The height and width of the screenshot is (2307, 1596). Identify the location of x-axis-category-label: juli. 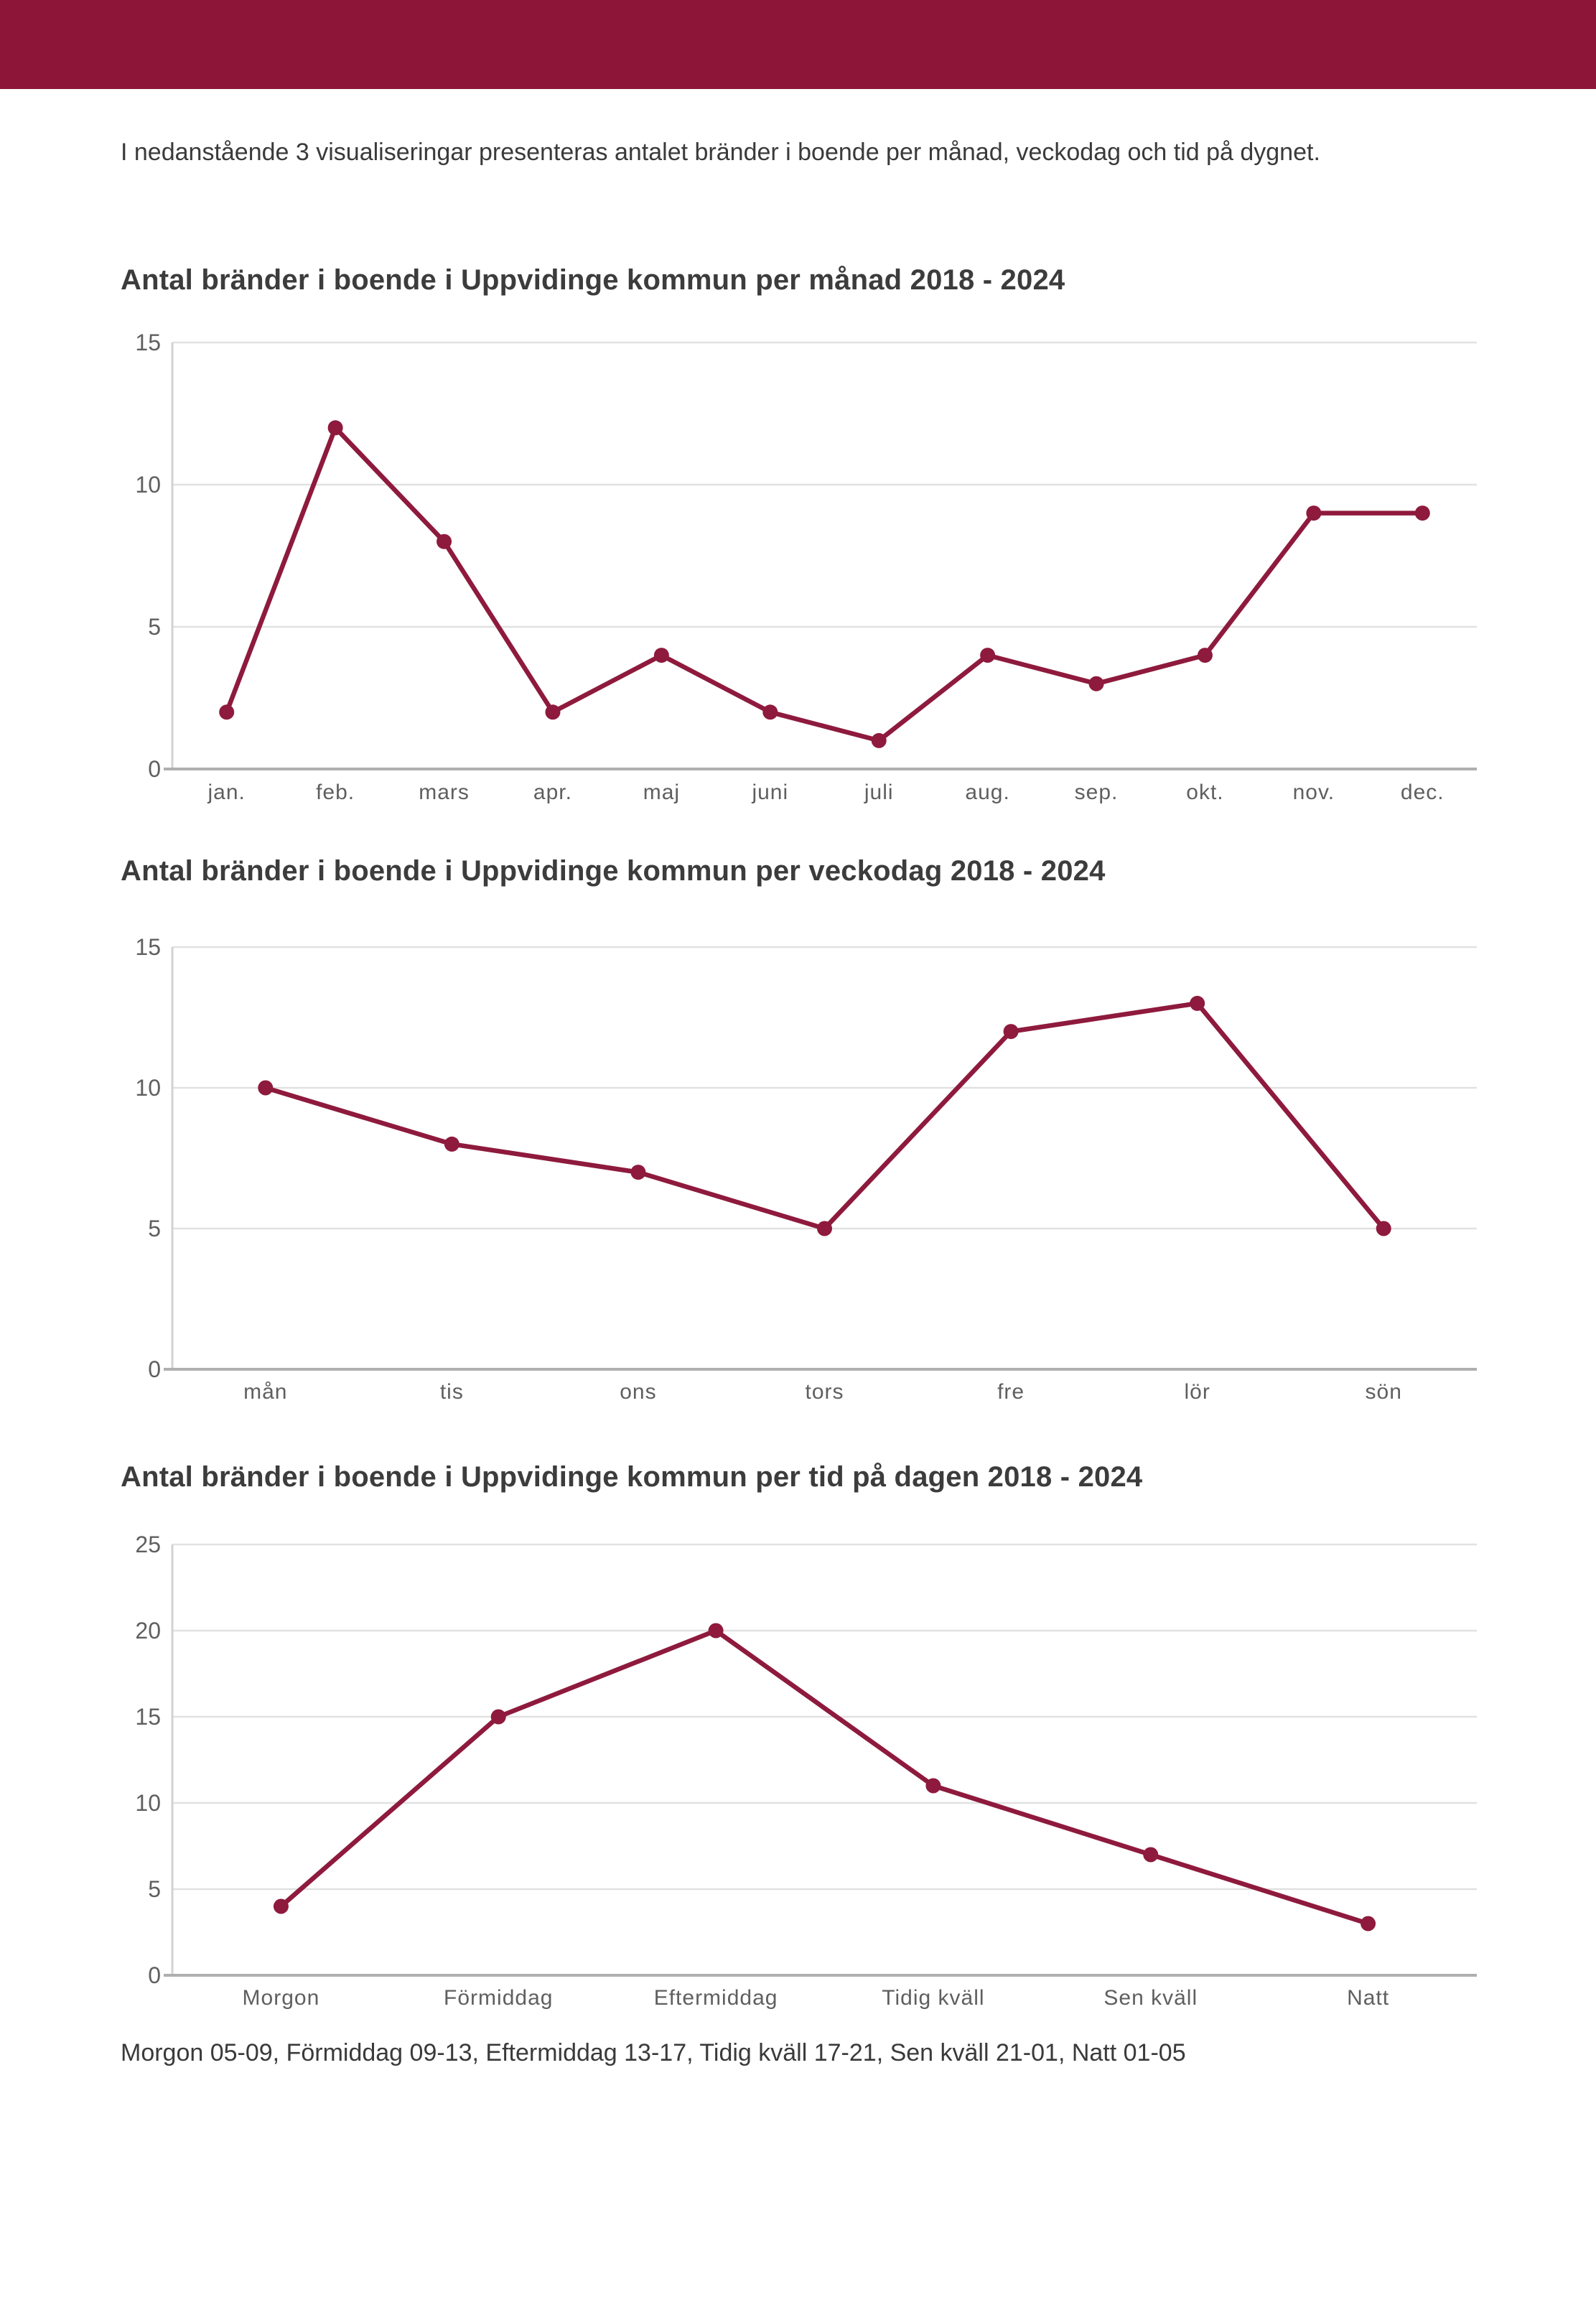
(879, 792).